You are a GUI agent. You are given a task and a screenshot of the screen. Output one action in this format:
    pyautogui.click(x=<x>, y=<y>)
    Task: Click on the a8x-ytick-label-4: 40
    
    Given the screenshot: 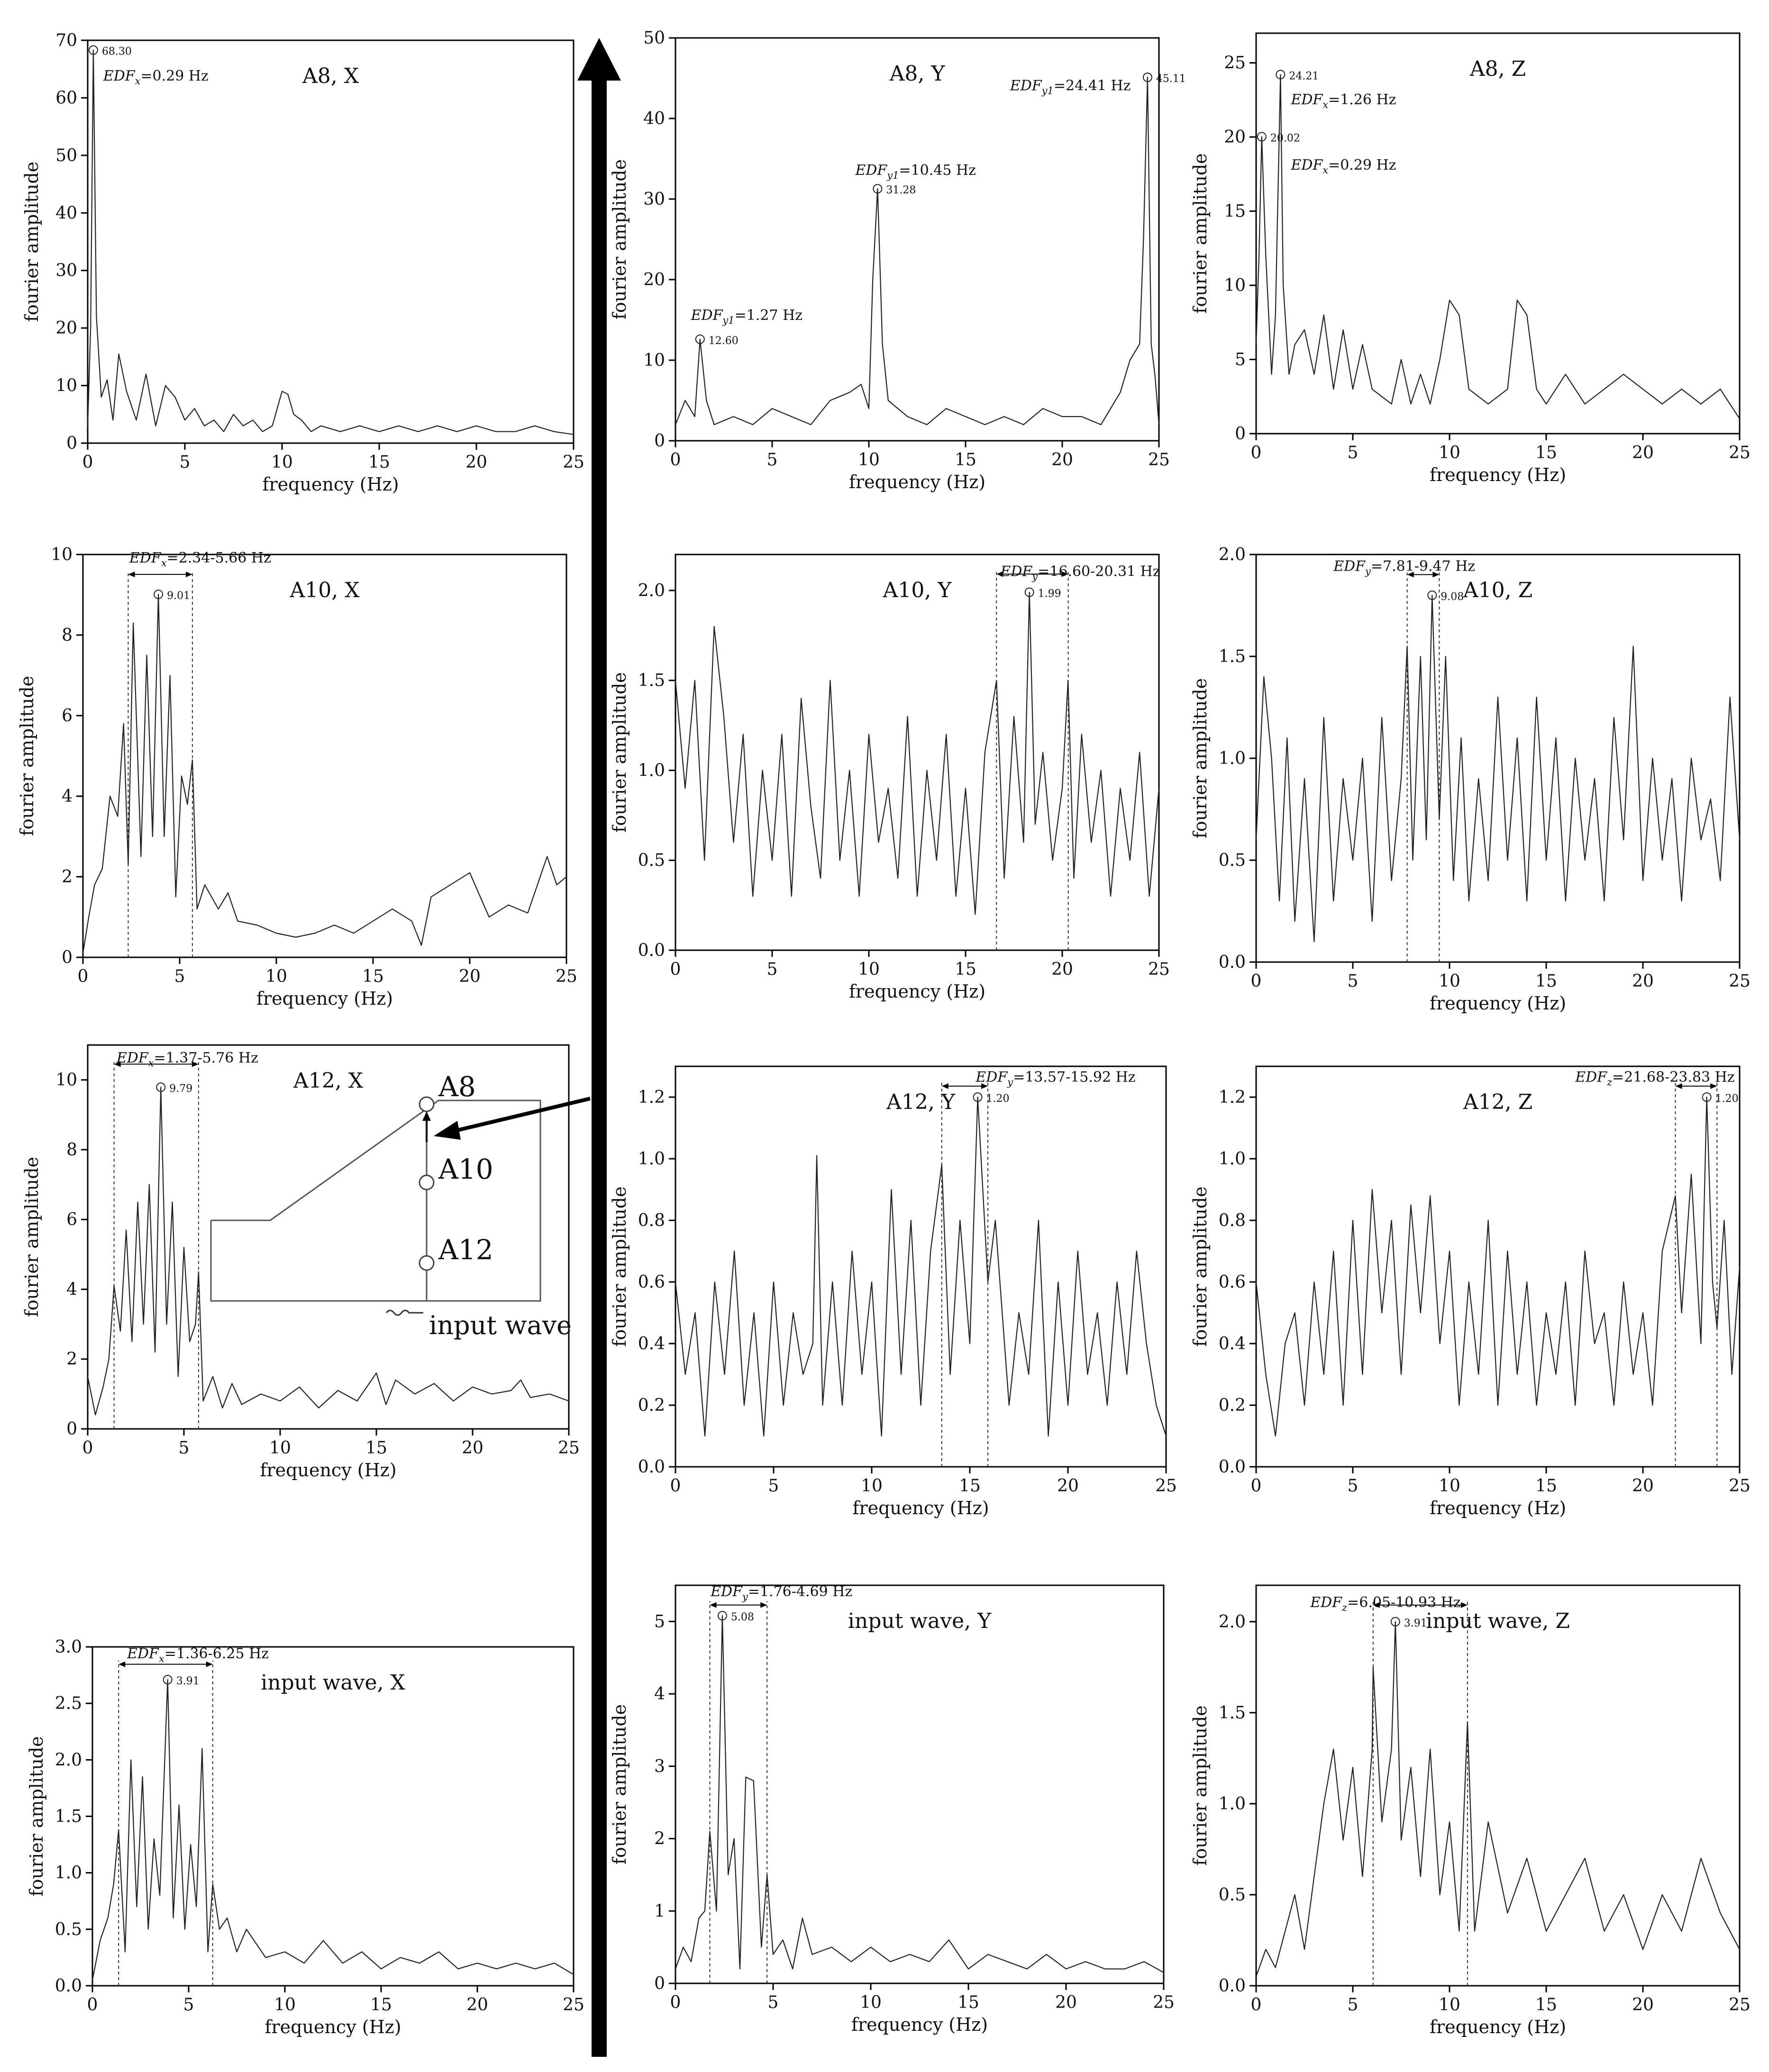 What is the action you would take?
    pyautogui.click(x=66, y=213)
    